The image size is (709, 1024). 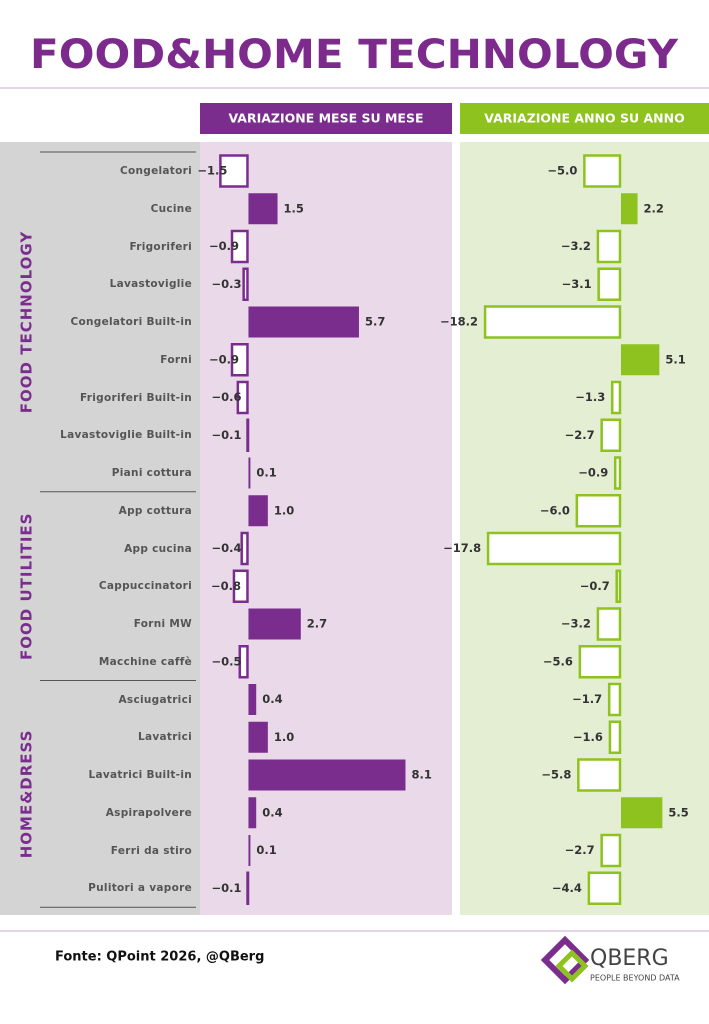 What do you see at coordinates (421, 775) in the screenshot?
I see `value-label: 8.1` at bounding box center [421, 775].